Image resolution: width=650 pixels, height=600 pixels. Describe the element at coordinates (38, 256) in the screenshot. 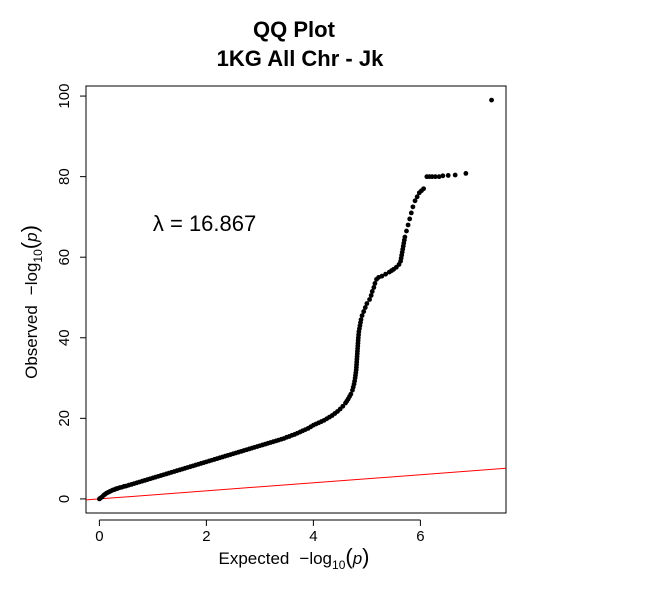

I see `y-axis-label-base: 10` at that location.